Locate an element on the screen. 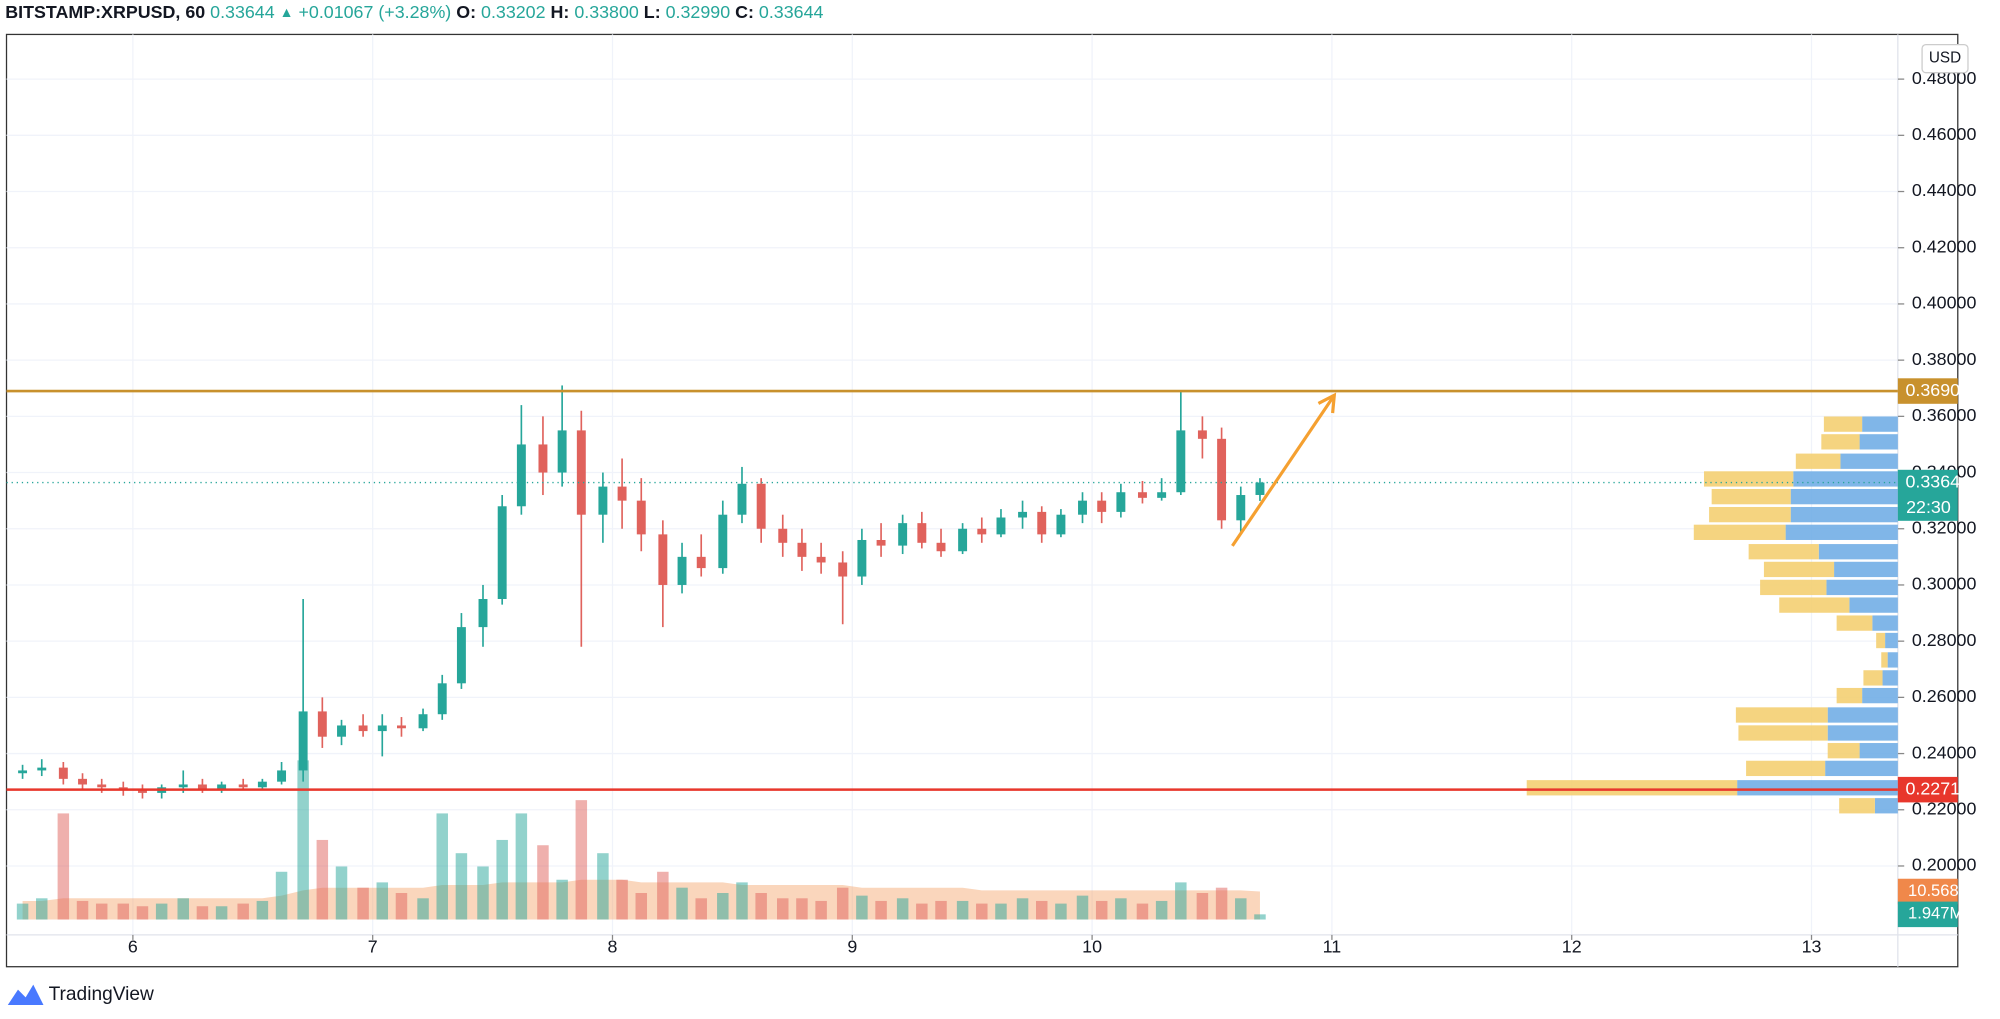 This screenshot has width=2000, height=1019. price-tag is located at coordinates (1927, 495).